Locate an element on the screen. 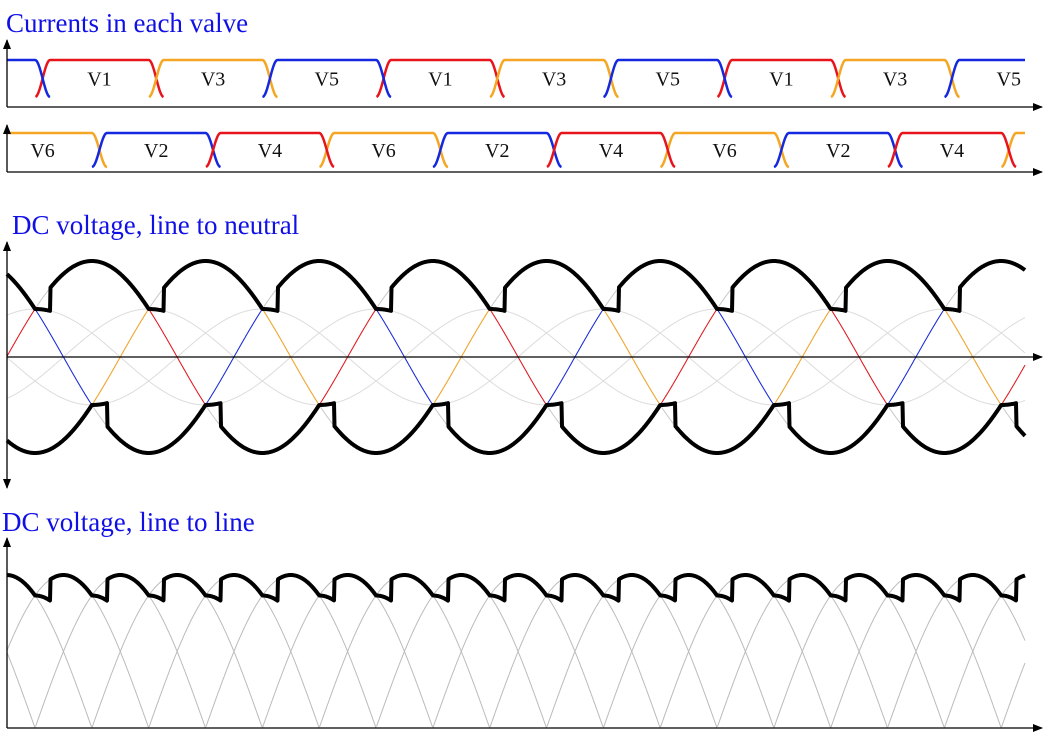 This screenshot has width=1047, height=742. title: DC voltage, line to neutral is located at coordinates (155, 225).